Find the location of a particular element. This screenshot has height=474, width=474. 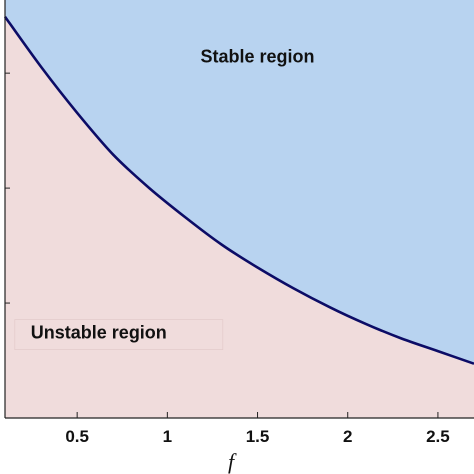

y-tick-marks is located at coordinates (7, 188).